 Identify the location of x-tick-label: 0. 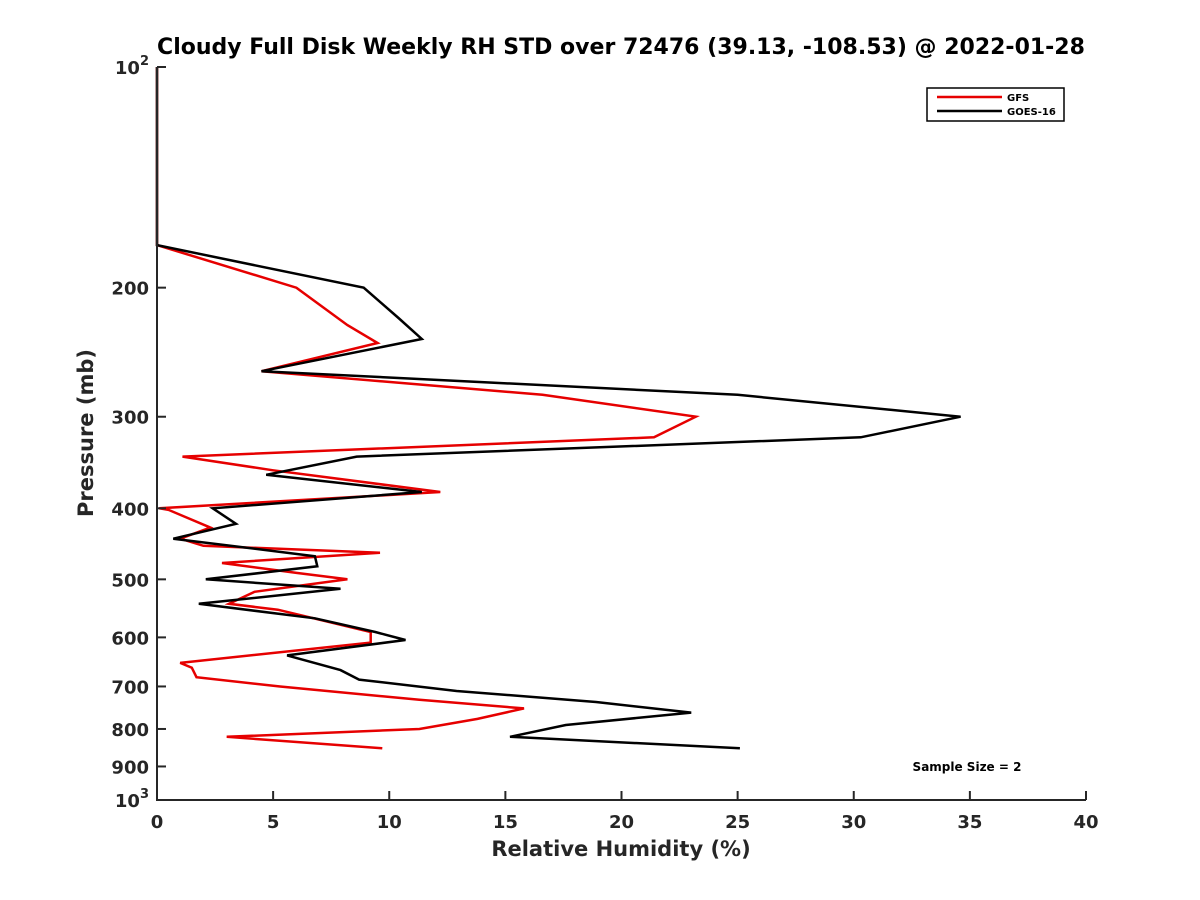
(157, 822).